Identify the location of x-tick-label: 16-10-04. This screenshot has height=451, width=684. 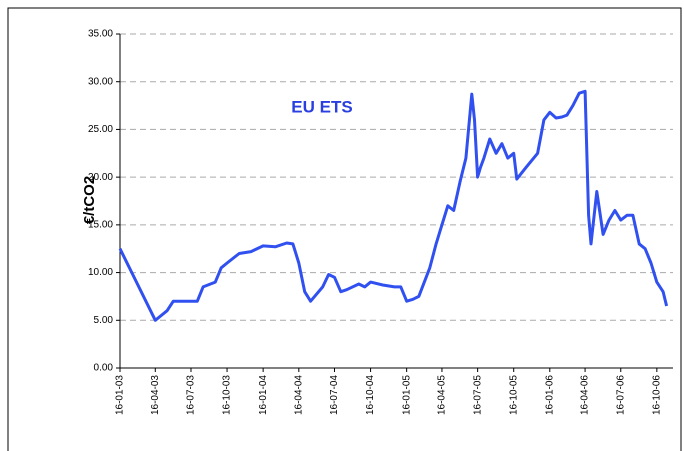
(370, 395).